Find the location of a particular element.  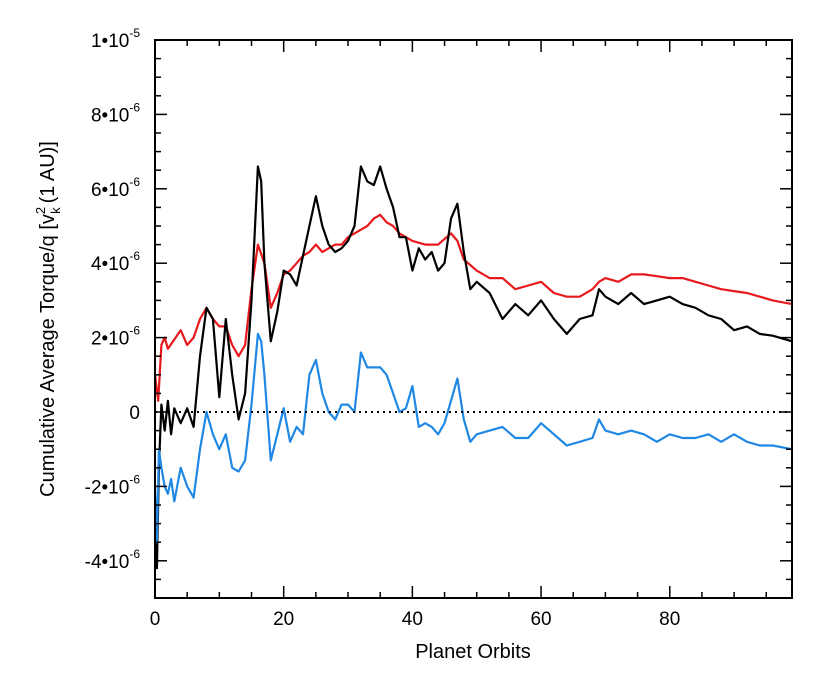

y-tick-label: 2•10-6 is located at coordinates (115, 337).